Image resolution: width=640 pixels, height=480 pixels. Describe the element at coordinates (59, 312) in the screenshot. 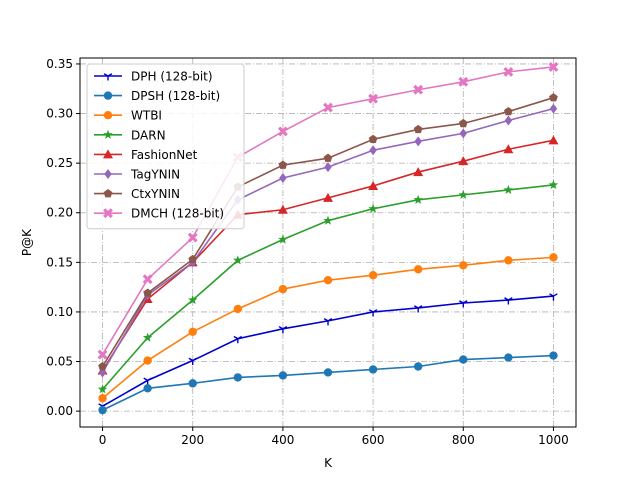

I see `y-tick-label: 0.10` at that location.